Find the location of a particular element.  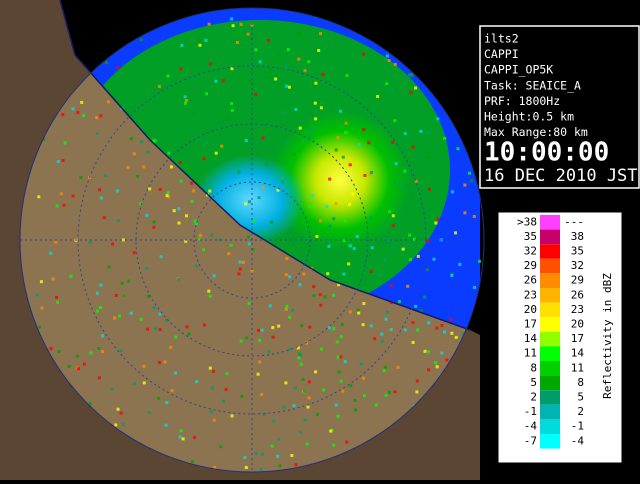

legend-high: 32 is located at coordinates (577, 265).